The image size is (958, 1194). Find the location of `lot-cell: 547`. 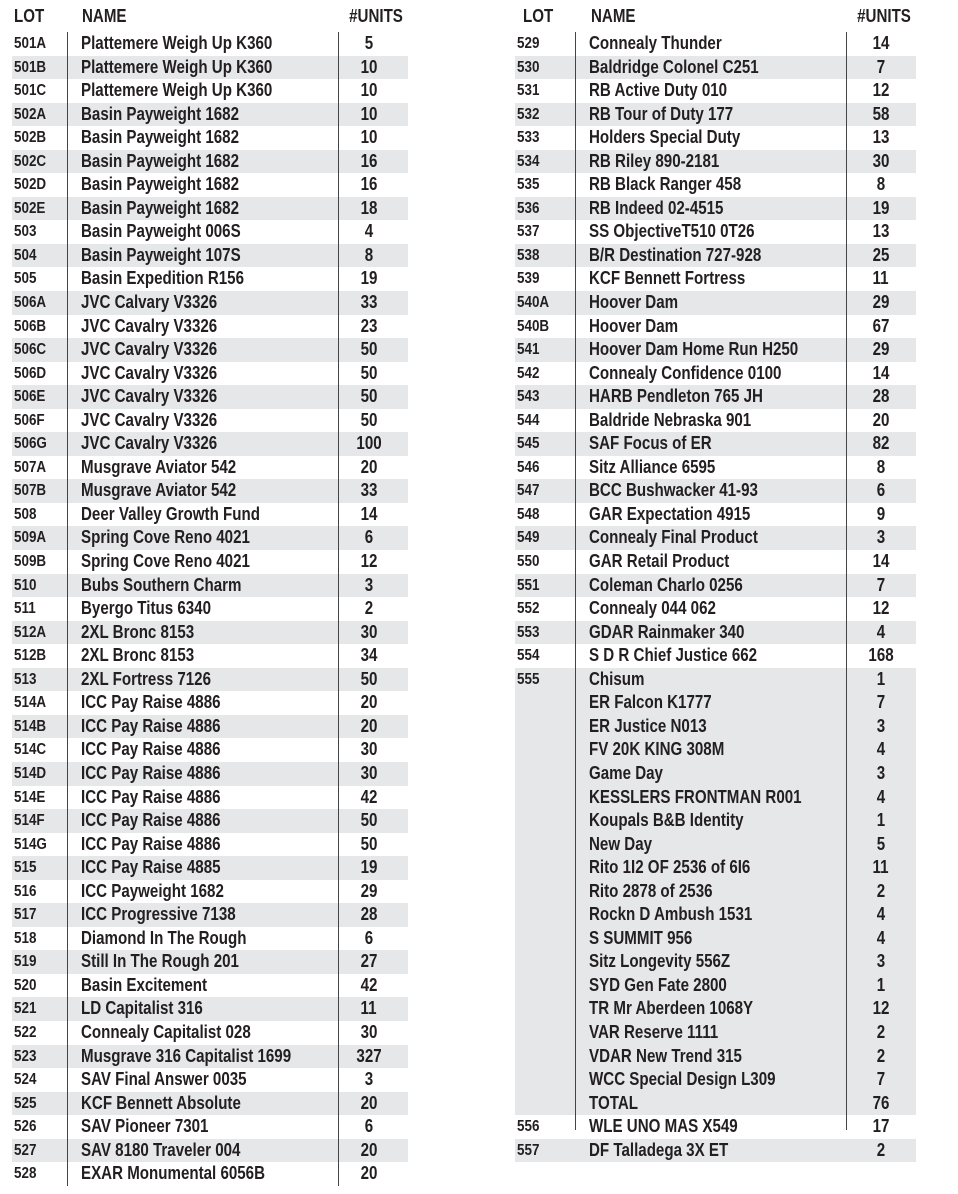

lot-cell: 547 is located at coordinates (530, 491).